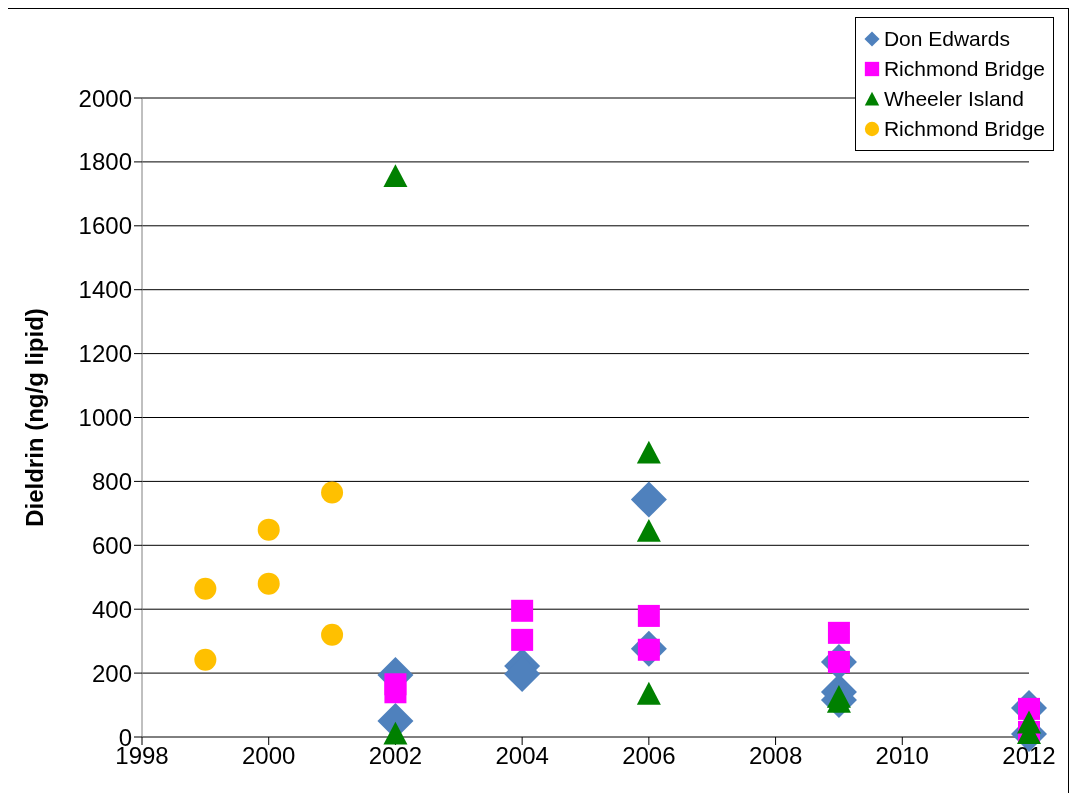 The height and width of the screenshot is (793, 1076). Describe the element at coordinates (1029, 756) in the screenshot. I see `x-tick-label: 2012` at that location.